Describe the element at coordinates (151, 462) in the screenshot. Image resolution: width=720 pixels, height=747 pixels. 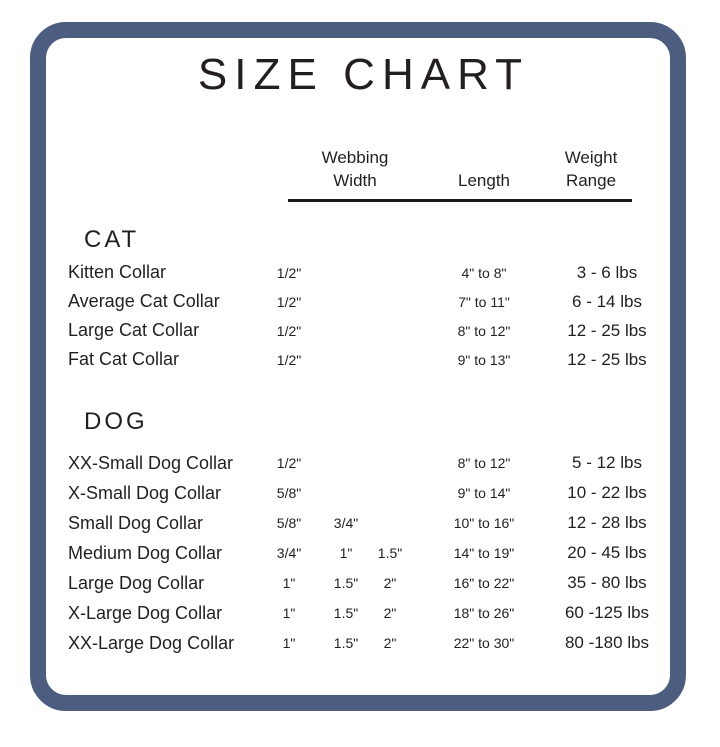
I see `row-label: XX-Small Dog Collar` at that location.